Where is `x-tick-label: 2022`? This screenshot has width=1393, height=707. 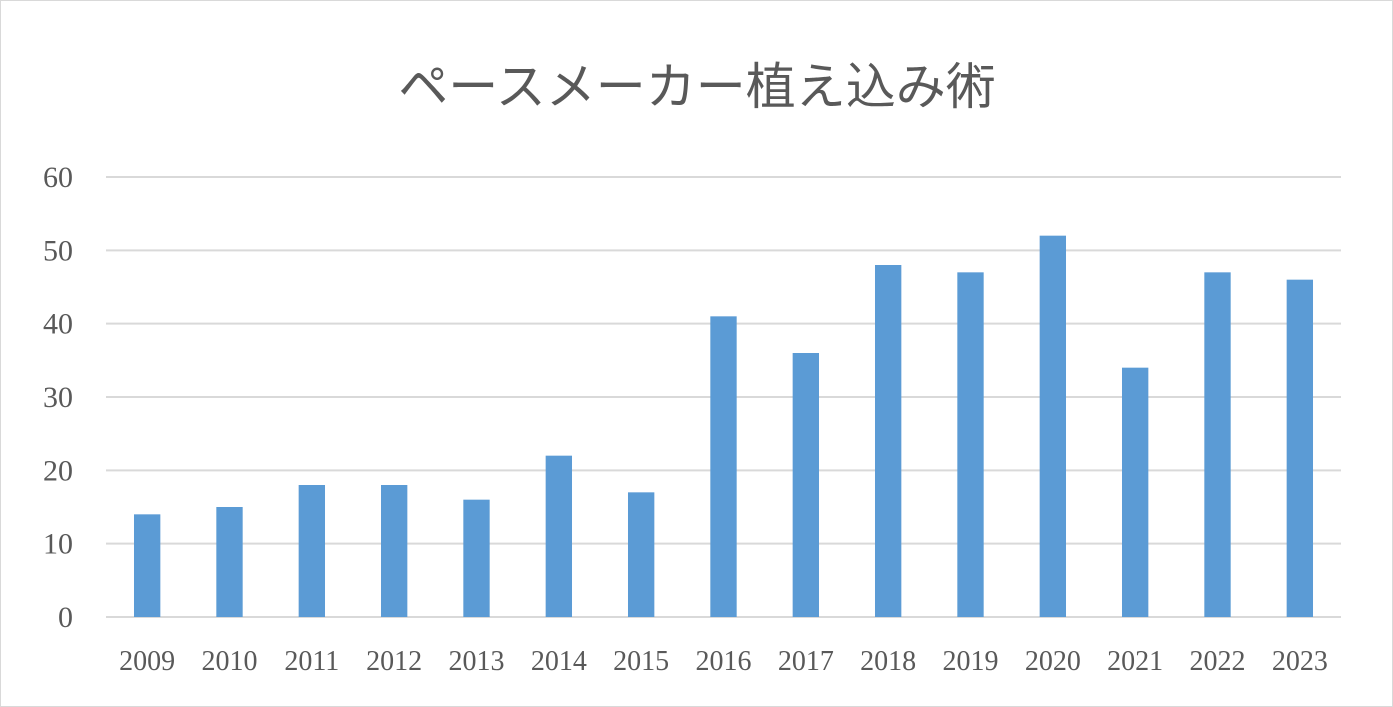
x-tick-label: 2022 is located at coordinates (1218, 661).